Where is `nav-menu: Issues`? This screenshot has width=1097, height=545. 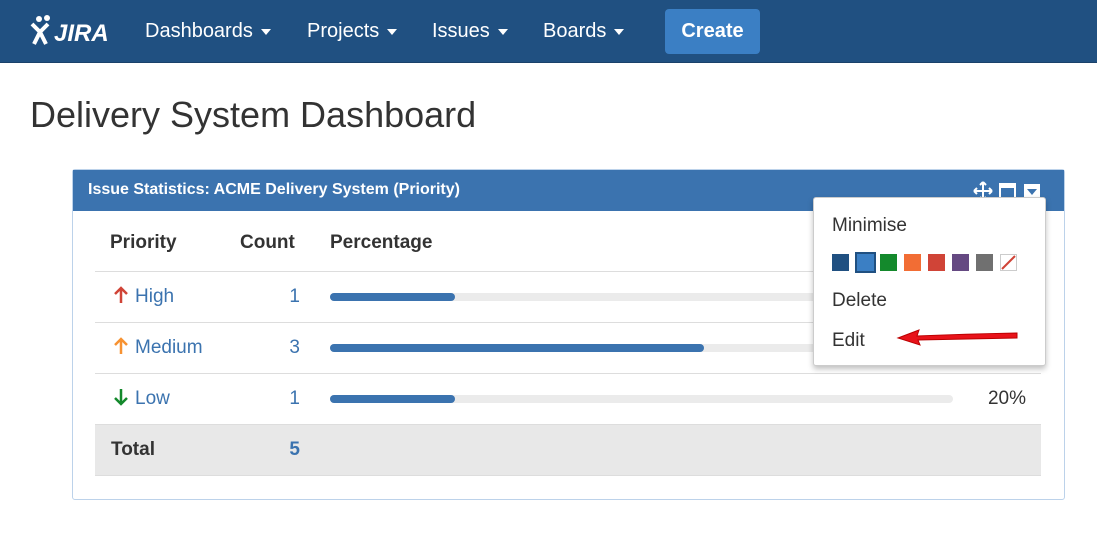 nav-menu: Issues is located at coordinates (470, 31).